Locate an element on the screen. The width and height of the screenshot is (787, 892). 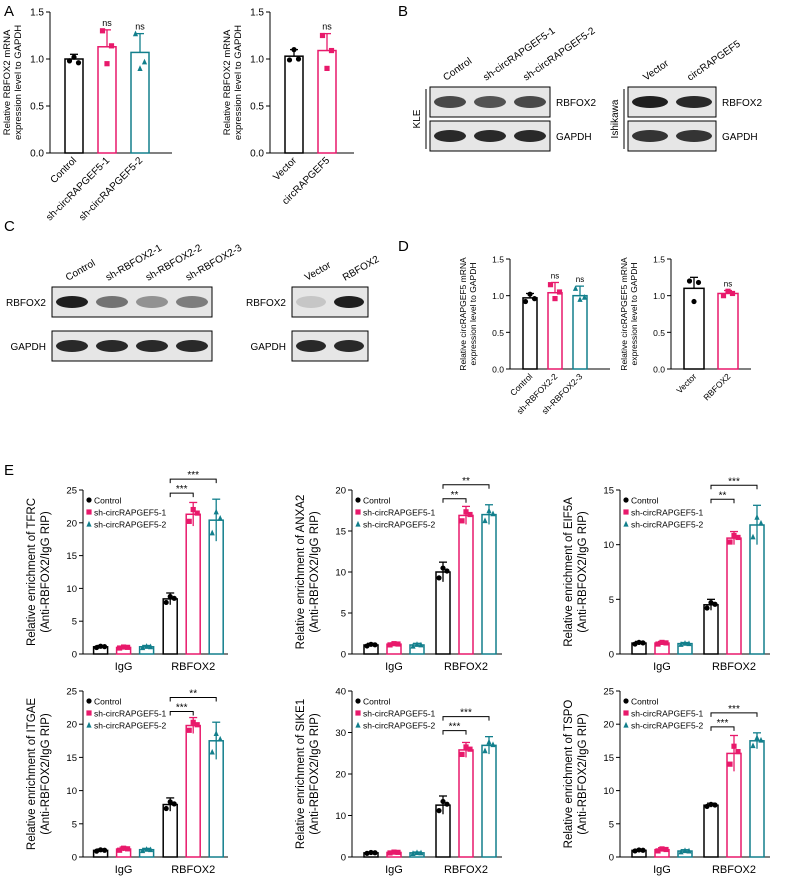
blot-b2: Vector circRAPGEF5 RBFOX2 GAPDH Ishikawa is located at coordinates (686, 95).